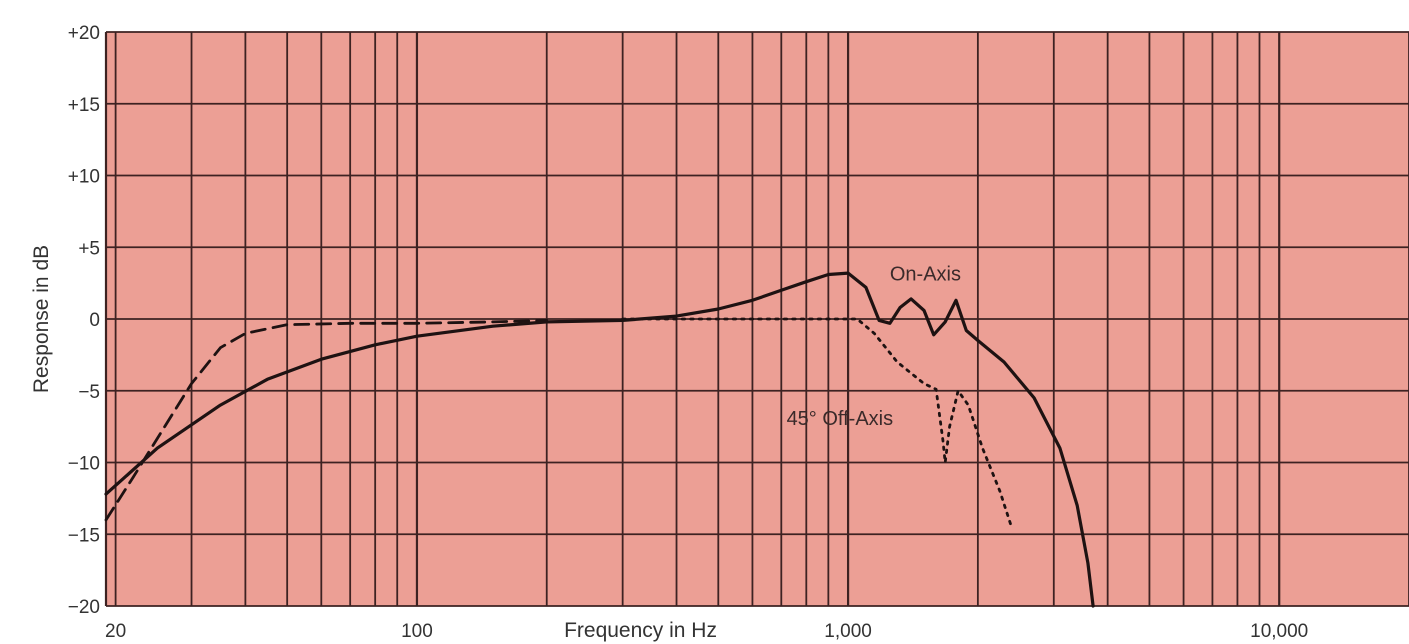 The width and height of the screenshot is (1409, 644). Describe the element at coordinates (848, 631) in the screenshot. I see `x-tick-label: 1,000` at that location.